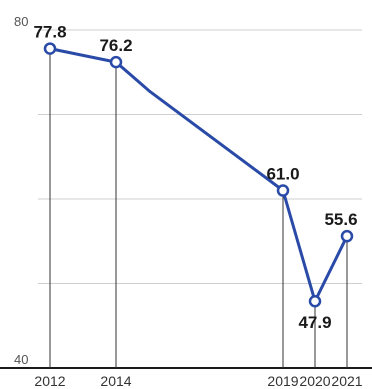 The width and height of the screenshot is (372, 389). I want to click on data-label: 47.9, so click(314, 322).